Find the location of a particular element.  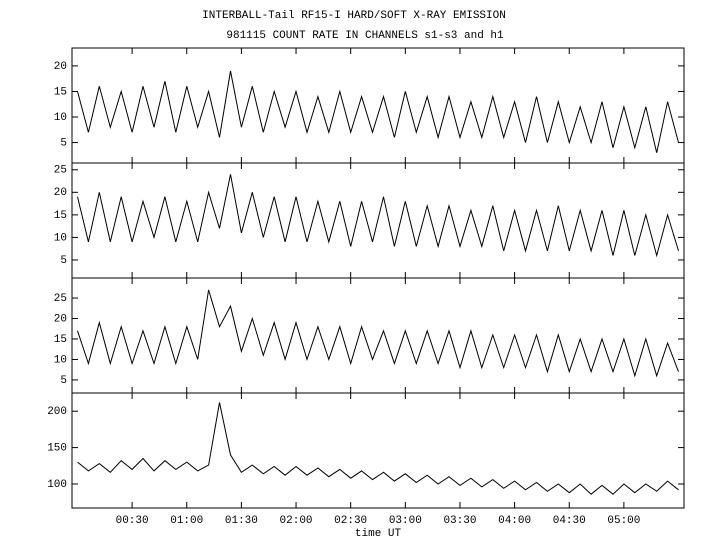

y-tick-label: 200 is located at coordinates (57, 412).